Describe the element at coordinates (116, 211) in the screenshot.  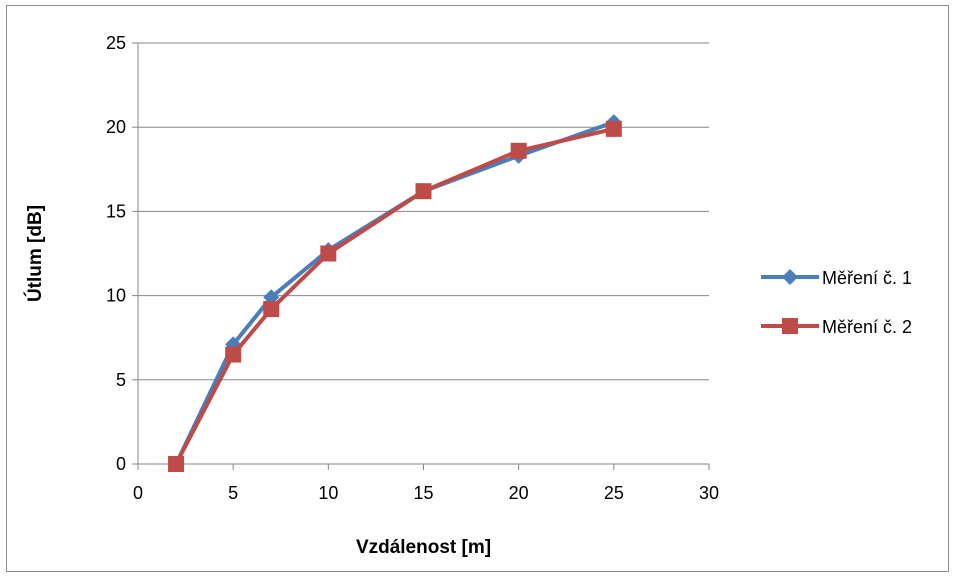
I see `y-tick-label-15: 15` at that location.